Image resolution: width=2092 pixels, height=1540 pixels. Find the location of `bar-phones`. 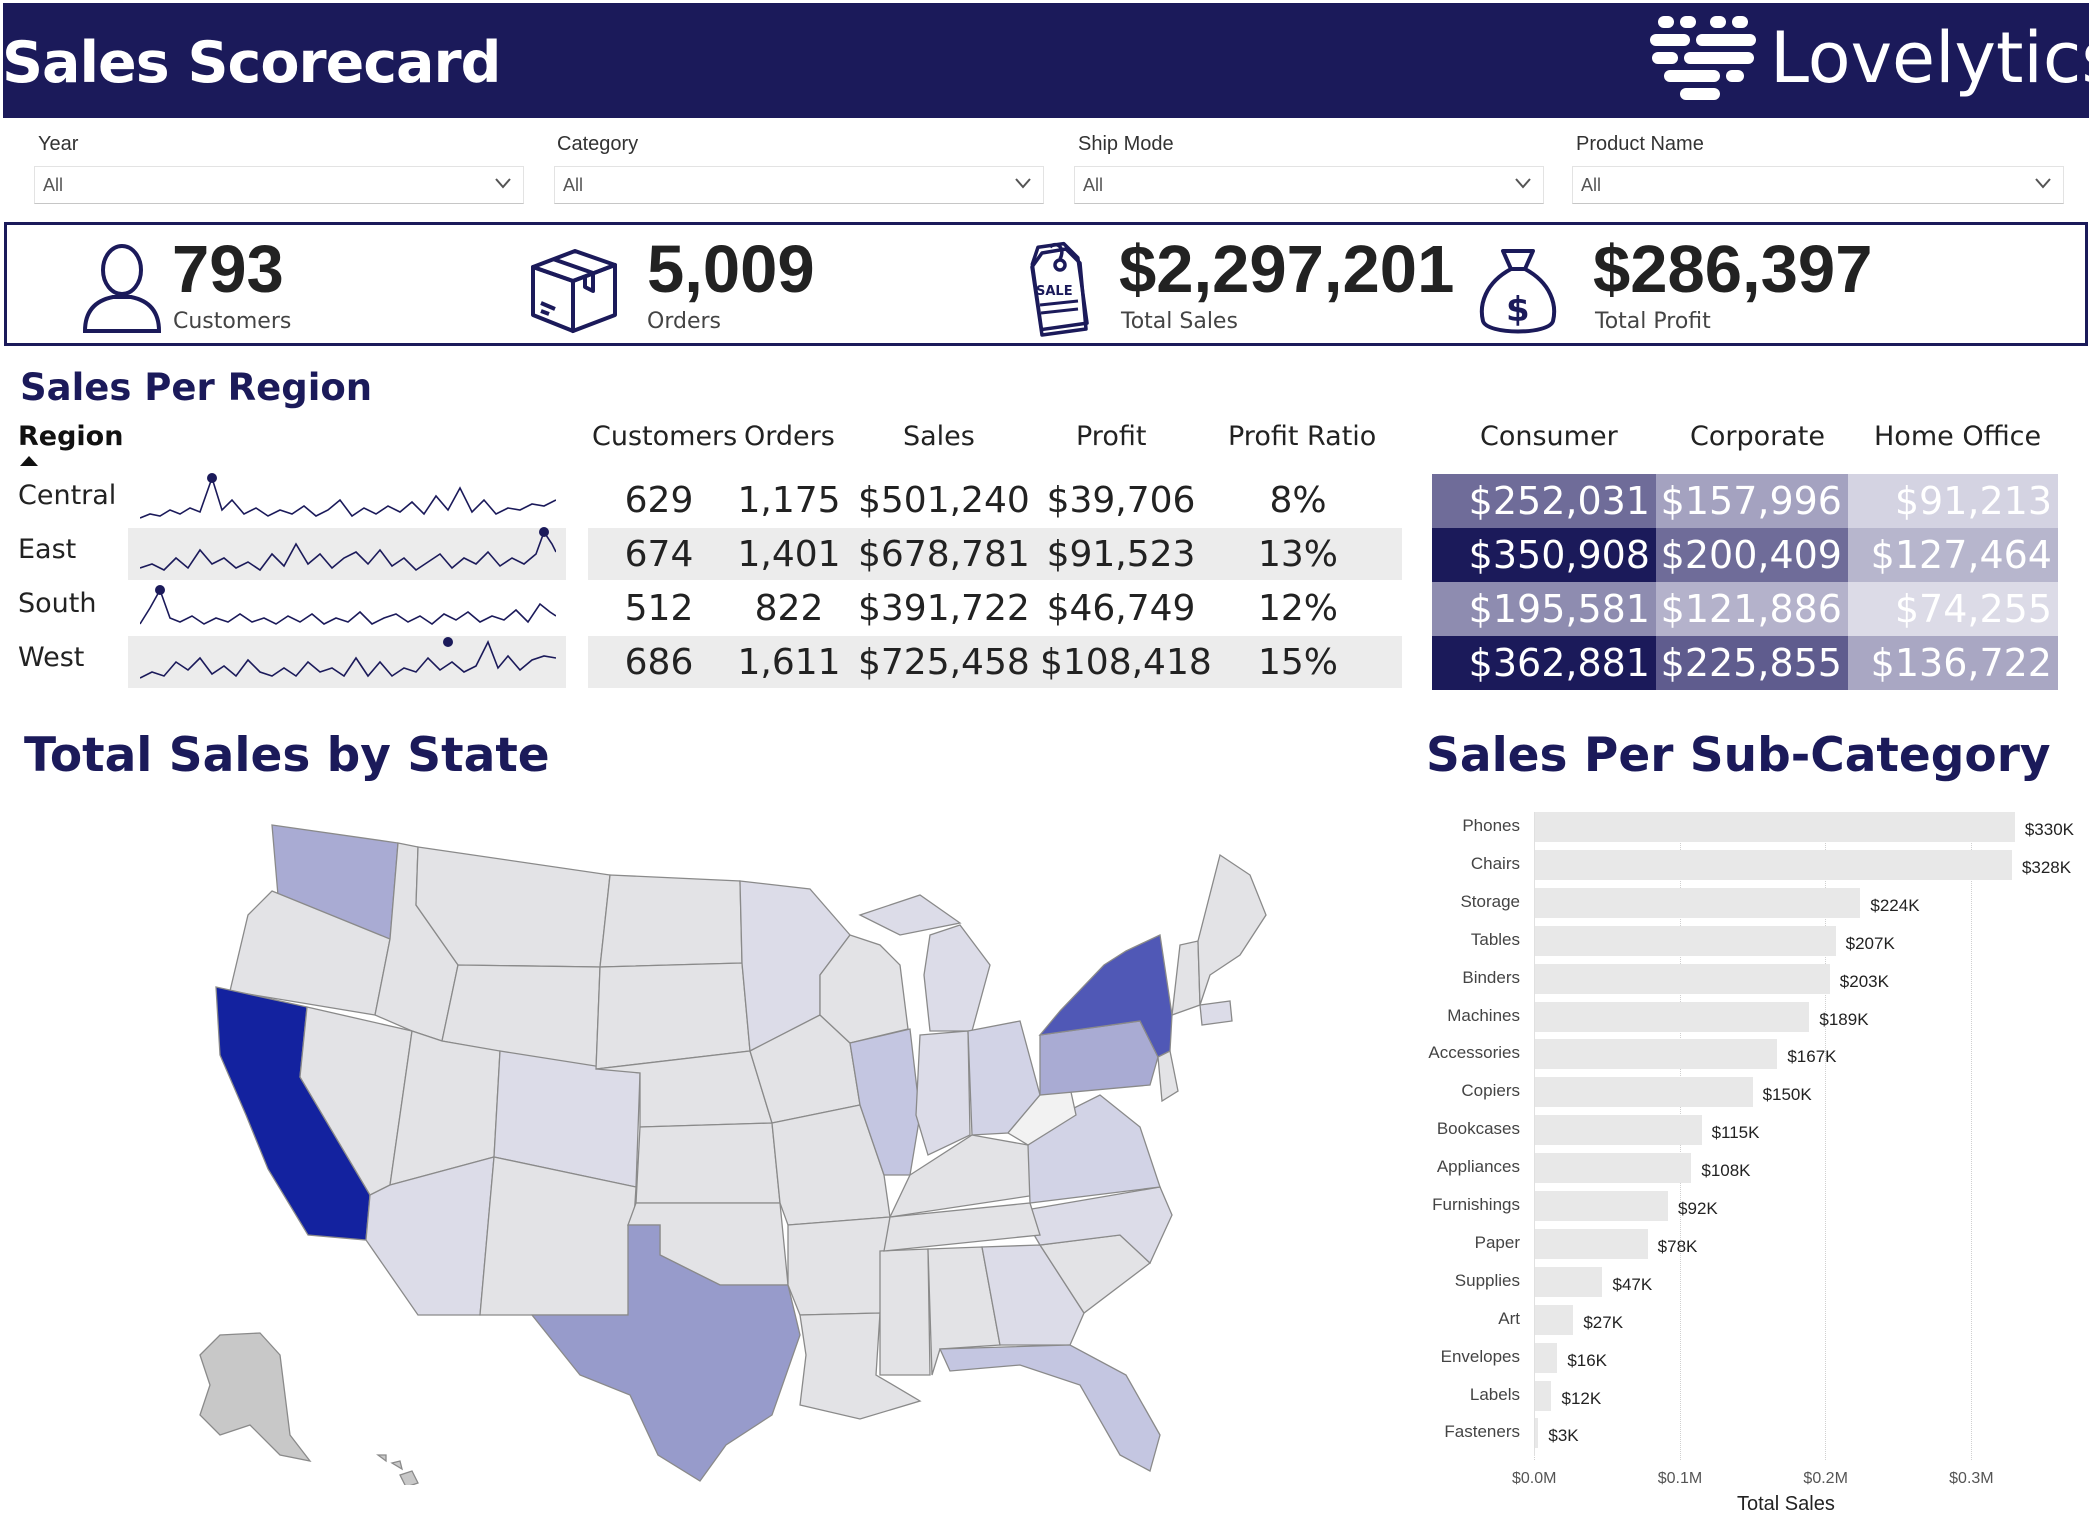

bar-phones is located at coordinates (1774, 827).